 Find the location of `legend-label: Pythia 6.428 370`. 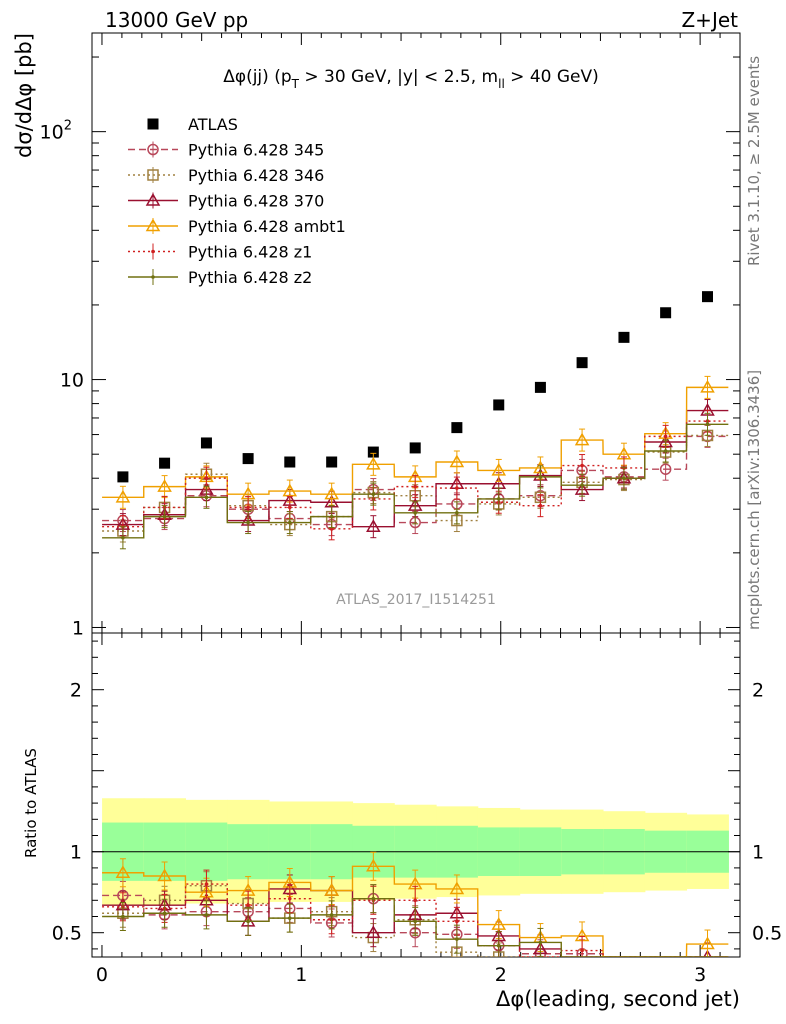

legend-label: Pythia 6.428 370 is located at coordinates (256, 201).